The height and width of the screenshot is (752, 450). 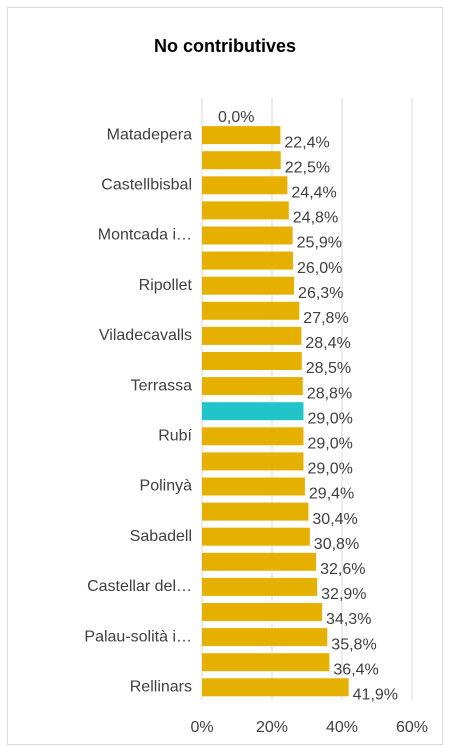 I want to click on y-tick-label: Rellinars, so click(x=161, y=687).